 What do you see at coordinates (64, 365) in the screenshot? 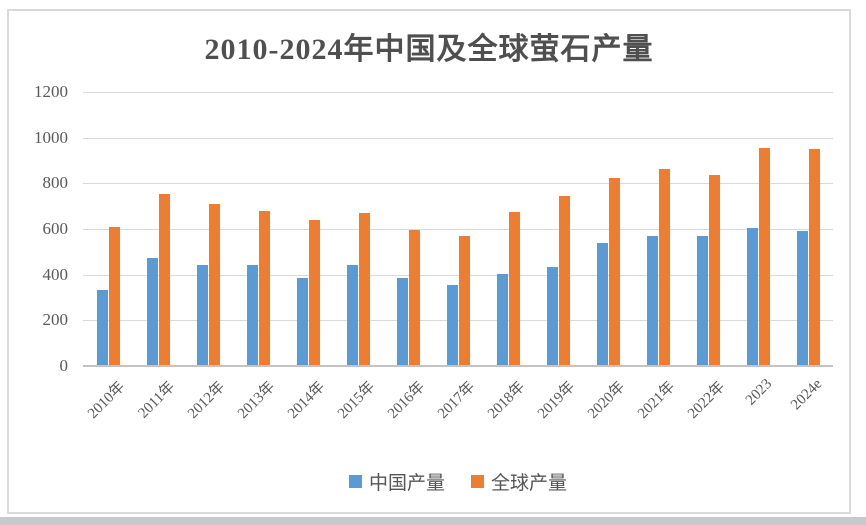
I see `y-tick-label: 0` at bounding box center [64, 365].